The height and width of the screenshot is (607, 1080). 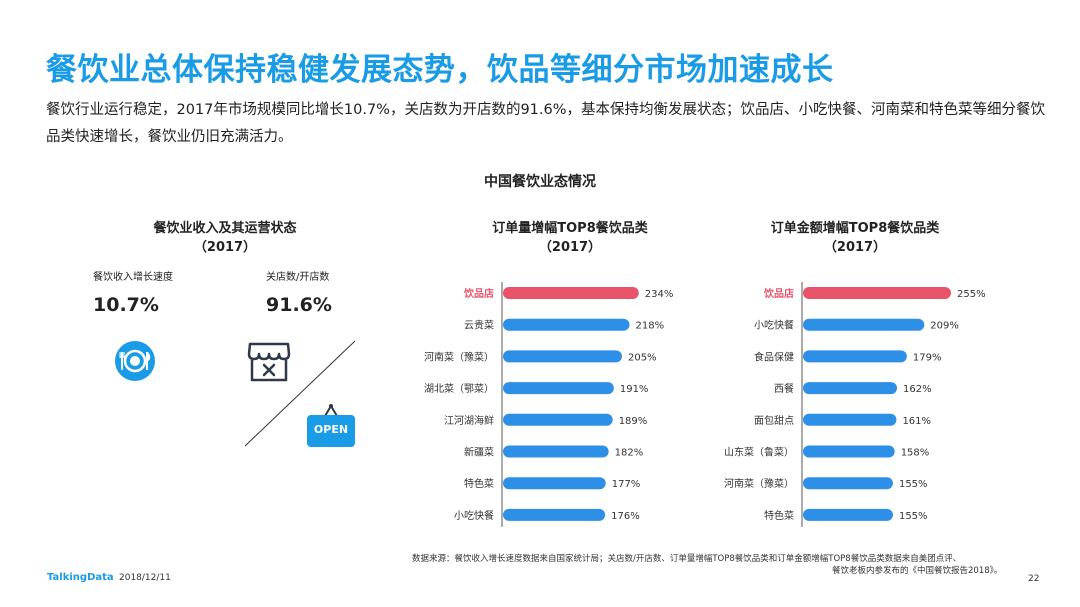 I want to click on chart2-category-label: 食品保健, so click(x=774, y=356).